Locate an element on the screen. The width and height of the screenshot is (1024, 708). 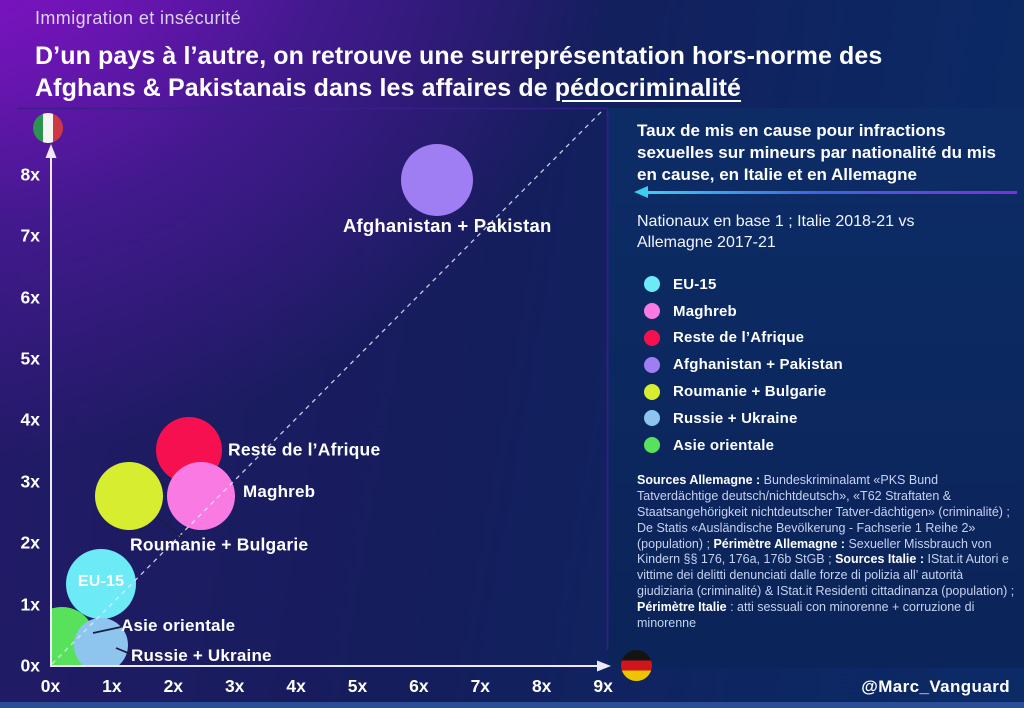
y-tick-8x: 8x is located at coordinates (30, 174).